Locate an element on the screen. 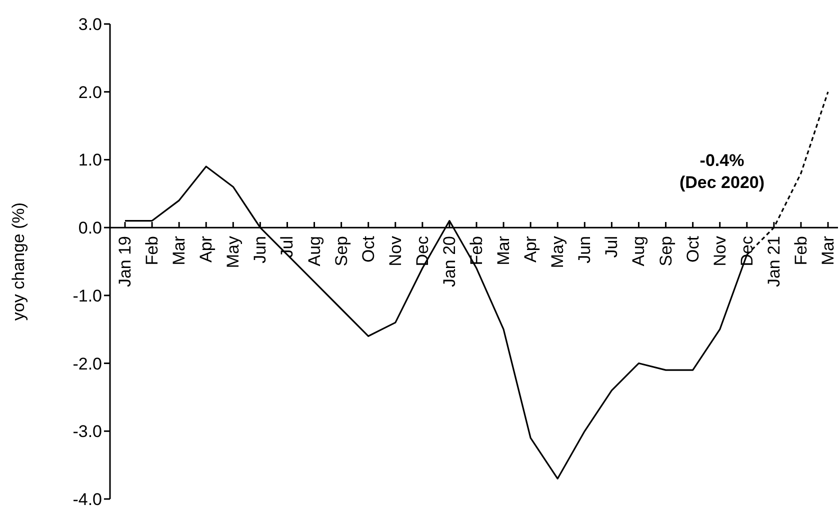 Image resolution: width=840 pixels, height=509 pixels. y-tick-label: -3.0 is located at coordinates (87, 432).